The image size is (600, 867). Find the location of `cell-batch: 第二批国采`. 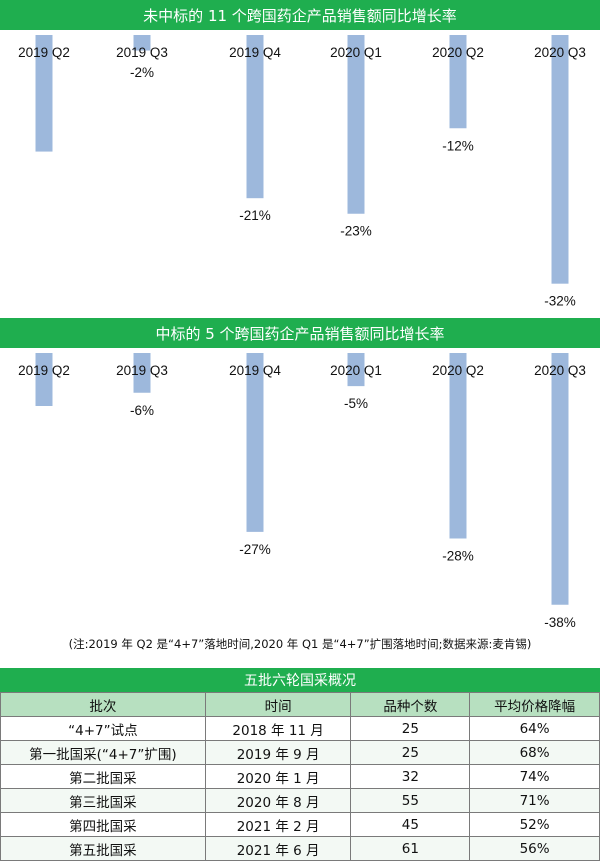

cell-batch: 第二批国采 is located at coordinates (103, 776).